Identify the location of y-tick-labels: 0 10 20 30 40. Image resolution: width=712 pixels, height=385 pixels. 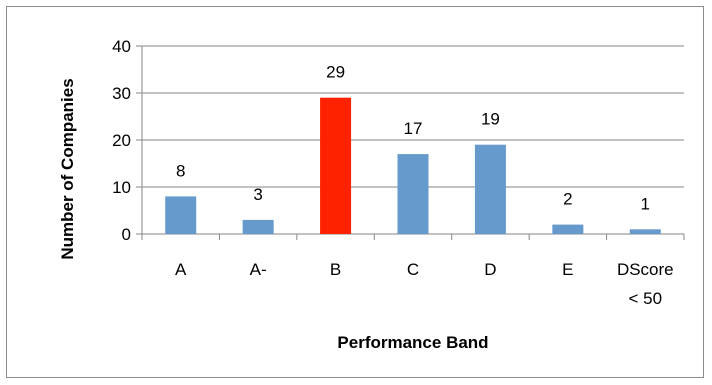
(121, 140).